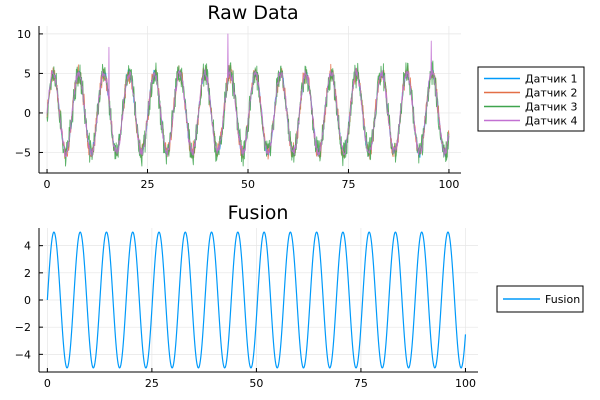 The width and height of the screenshot is (600, 400). I want to click on raw-data-xtick-label-75: 75, so click(348, 184).